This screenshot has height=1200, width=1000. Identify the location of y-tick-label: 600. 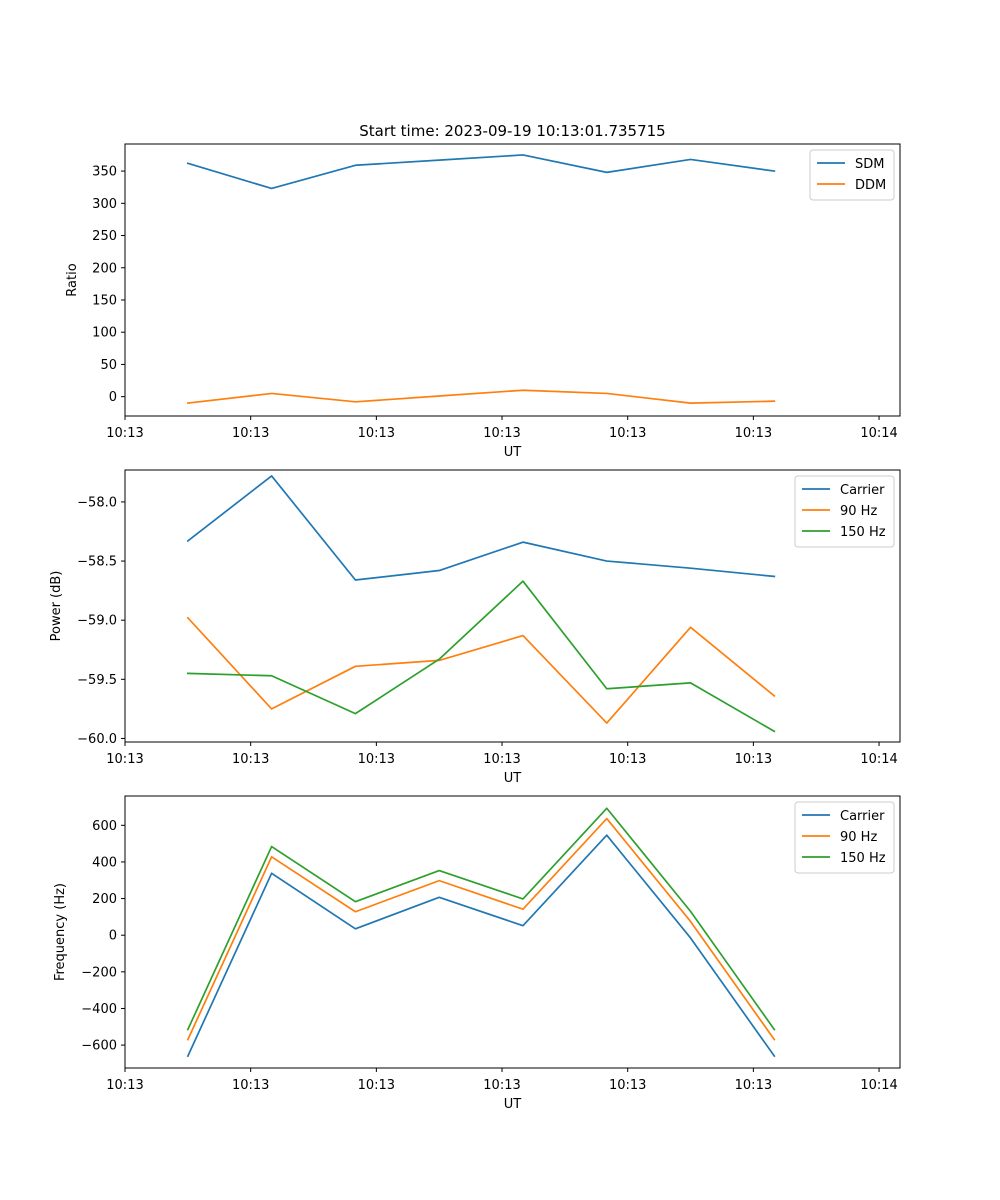
(104, 826).